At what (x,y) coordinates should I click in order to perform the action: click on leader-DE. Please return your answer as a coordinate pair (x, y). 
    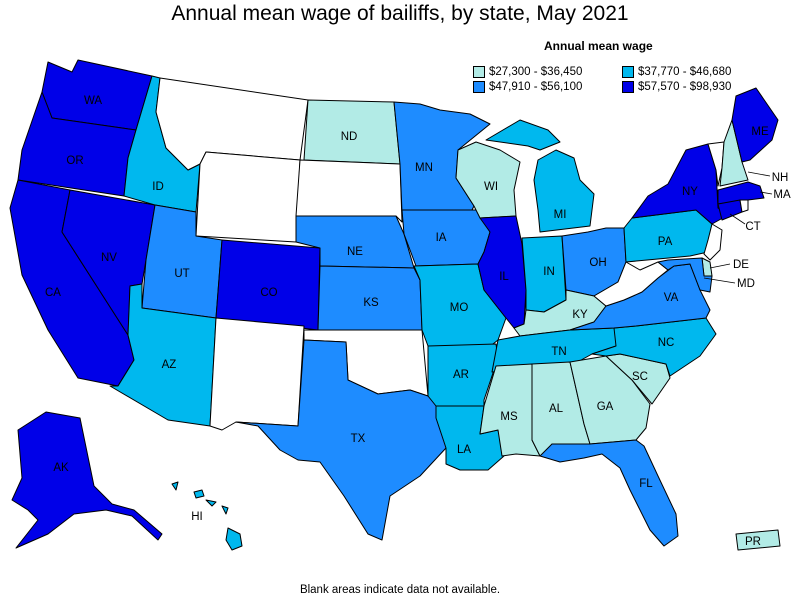
    Looking at the image, I should click on (720, 266).